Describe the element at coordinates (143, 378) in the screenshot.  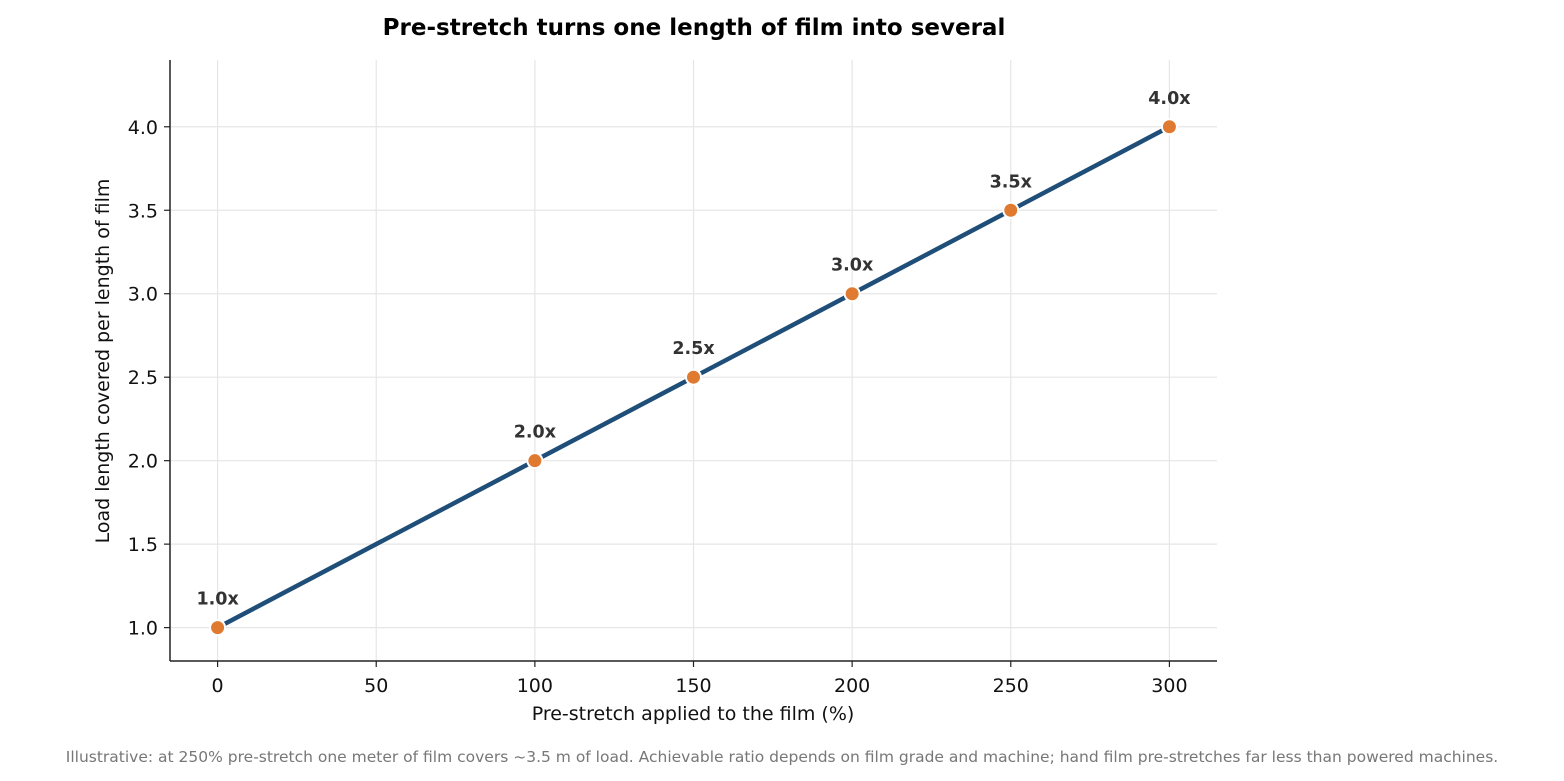
I see `y-tick-label: 2.5` at that location.